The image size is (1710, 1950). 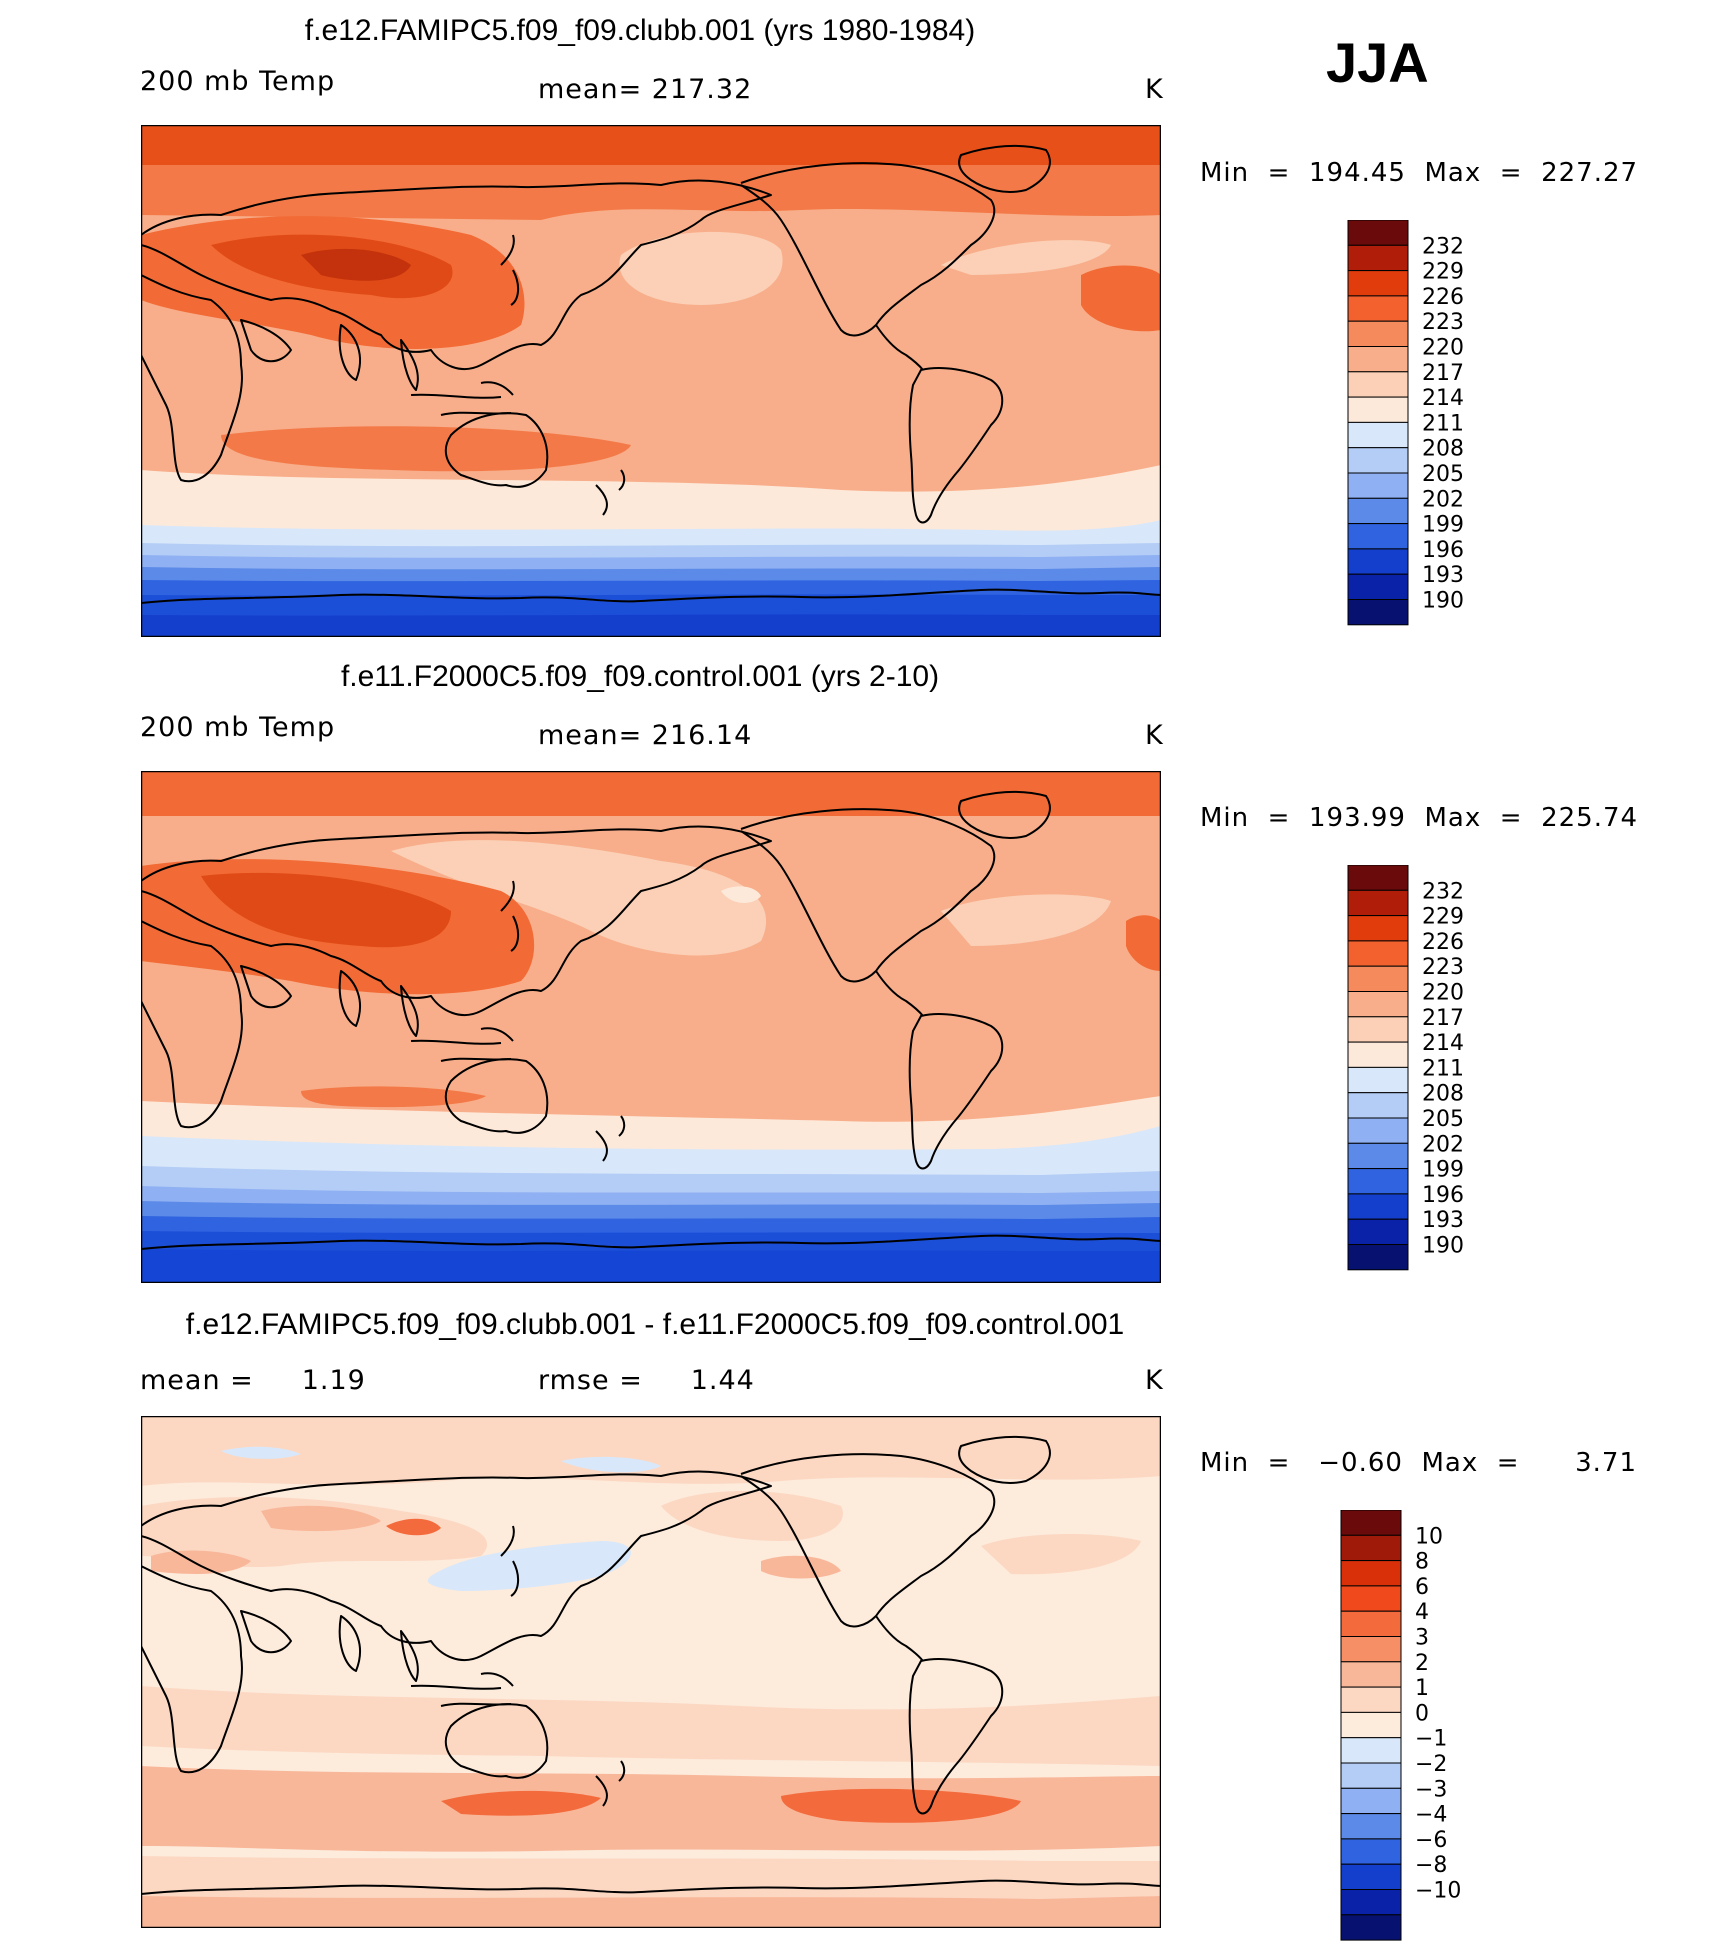 What do you see at coordinates (901, 1805) in the screenshot?
I see `band-3-4-south-b` at bounding box center [901, 1805].